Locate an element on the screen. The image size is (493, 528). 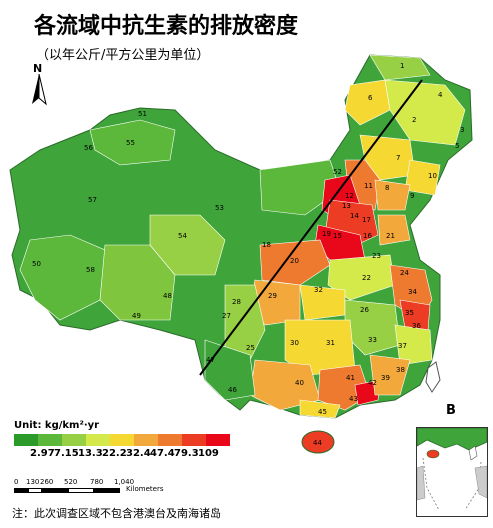
basin-44-hainan is located at coordinates (318, 442).